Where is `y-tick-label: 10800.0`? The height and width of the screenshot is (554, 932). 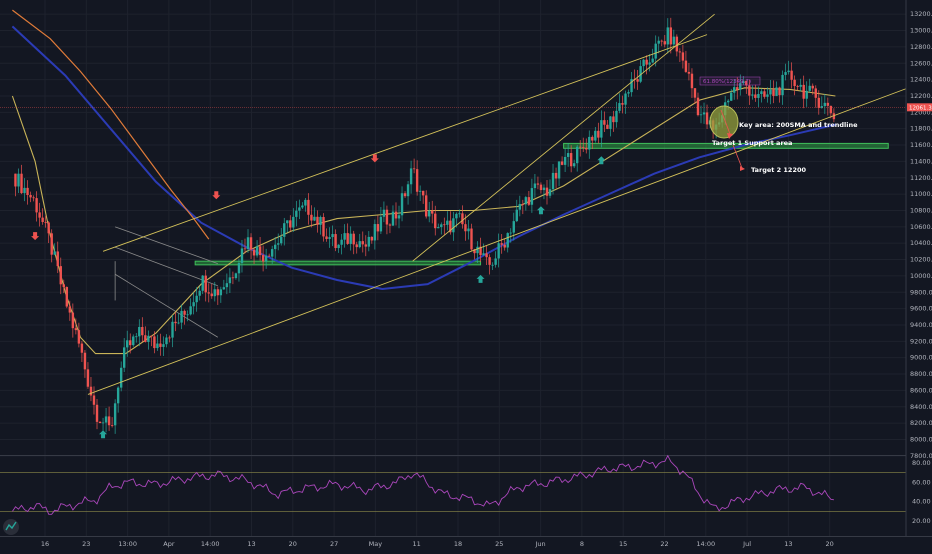
y-tick-label: 10800.0 is located at coordinates (921, 210).